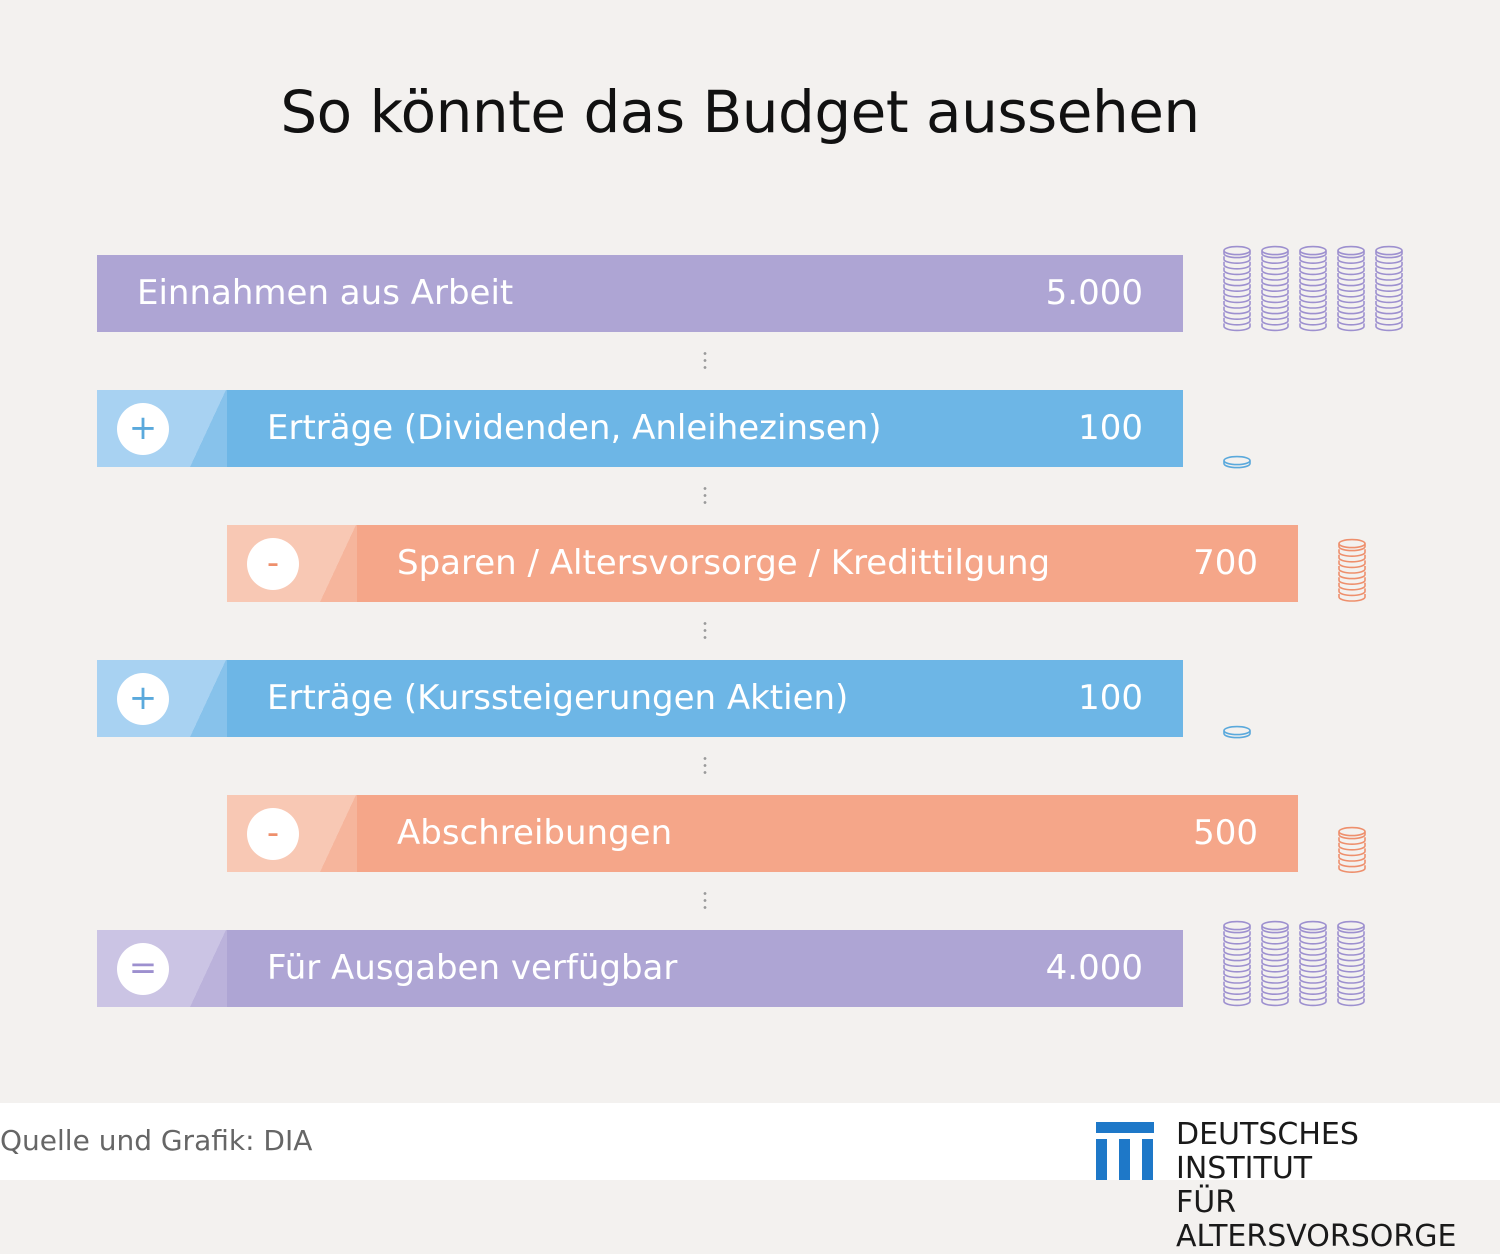 The image size is (1500, 1254). I want to click on budget-row-4: + Erträge (Kurssteigerungen Aktien) 100, so click(640, 698).